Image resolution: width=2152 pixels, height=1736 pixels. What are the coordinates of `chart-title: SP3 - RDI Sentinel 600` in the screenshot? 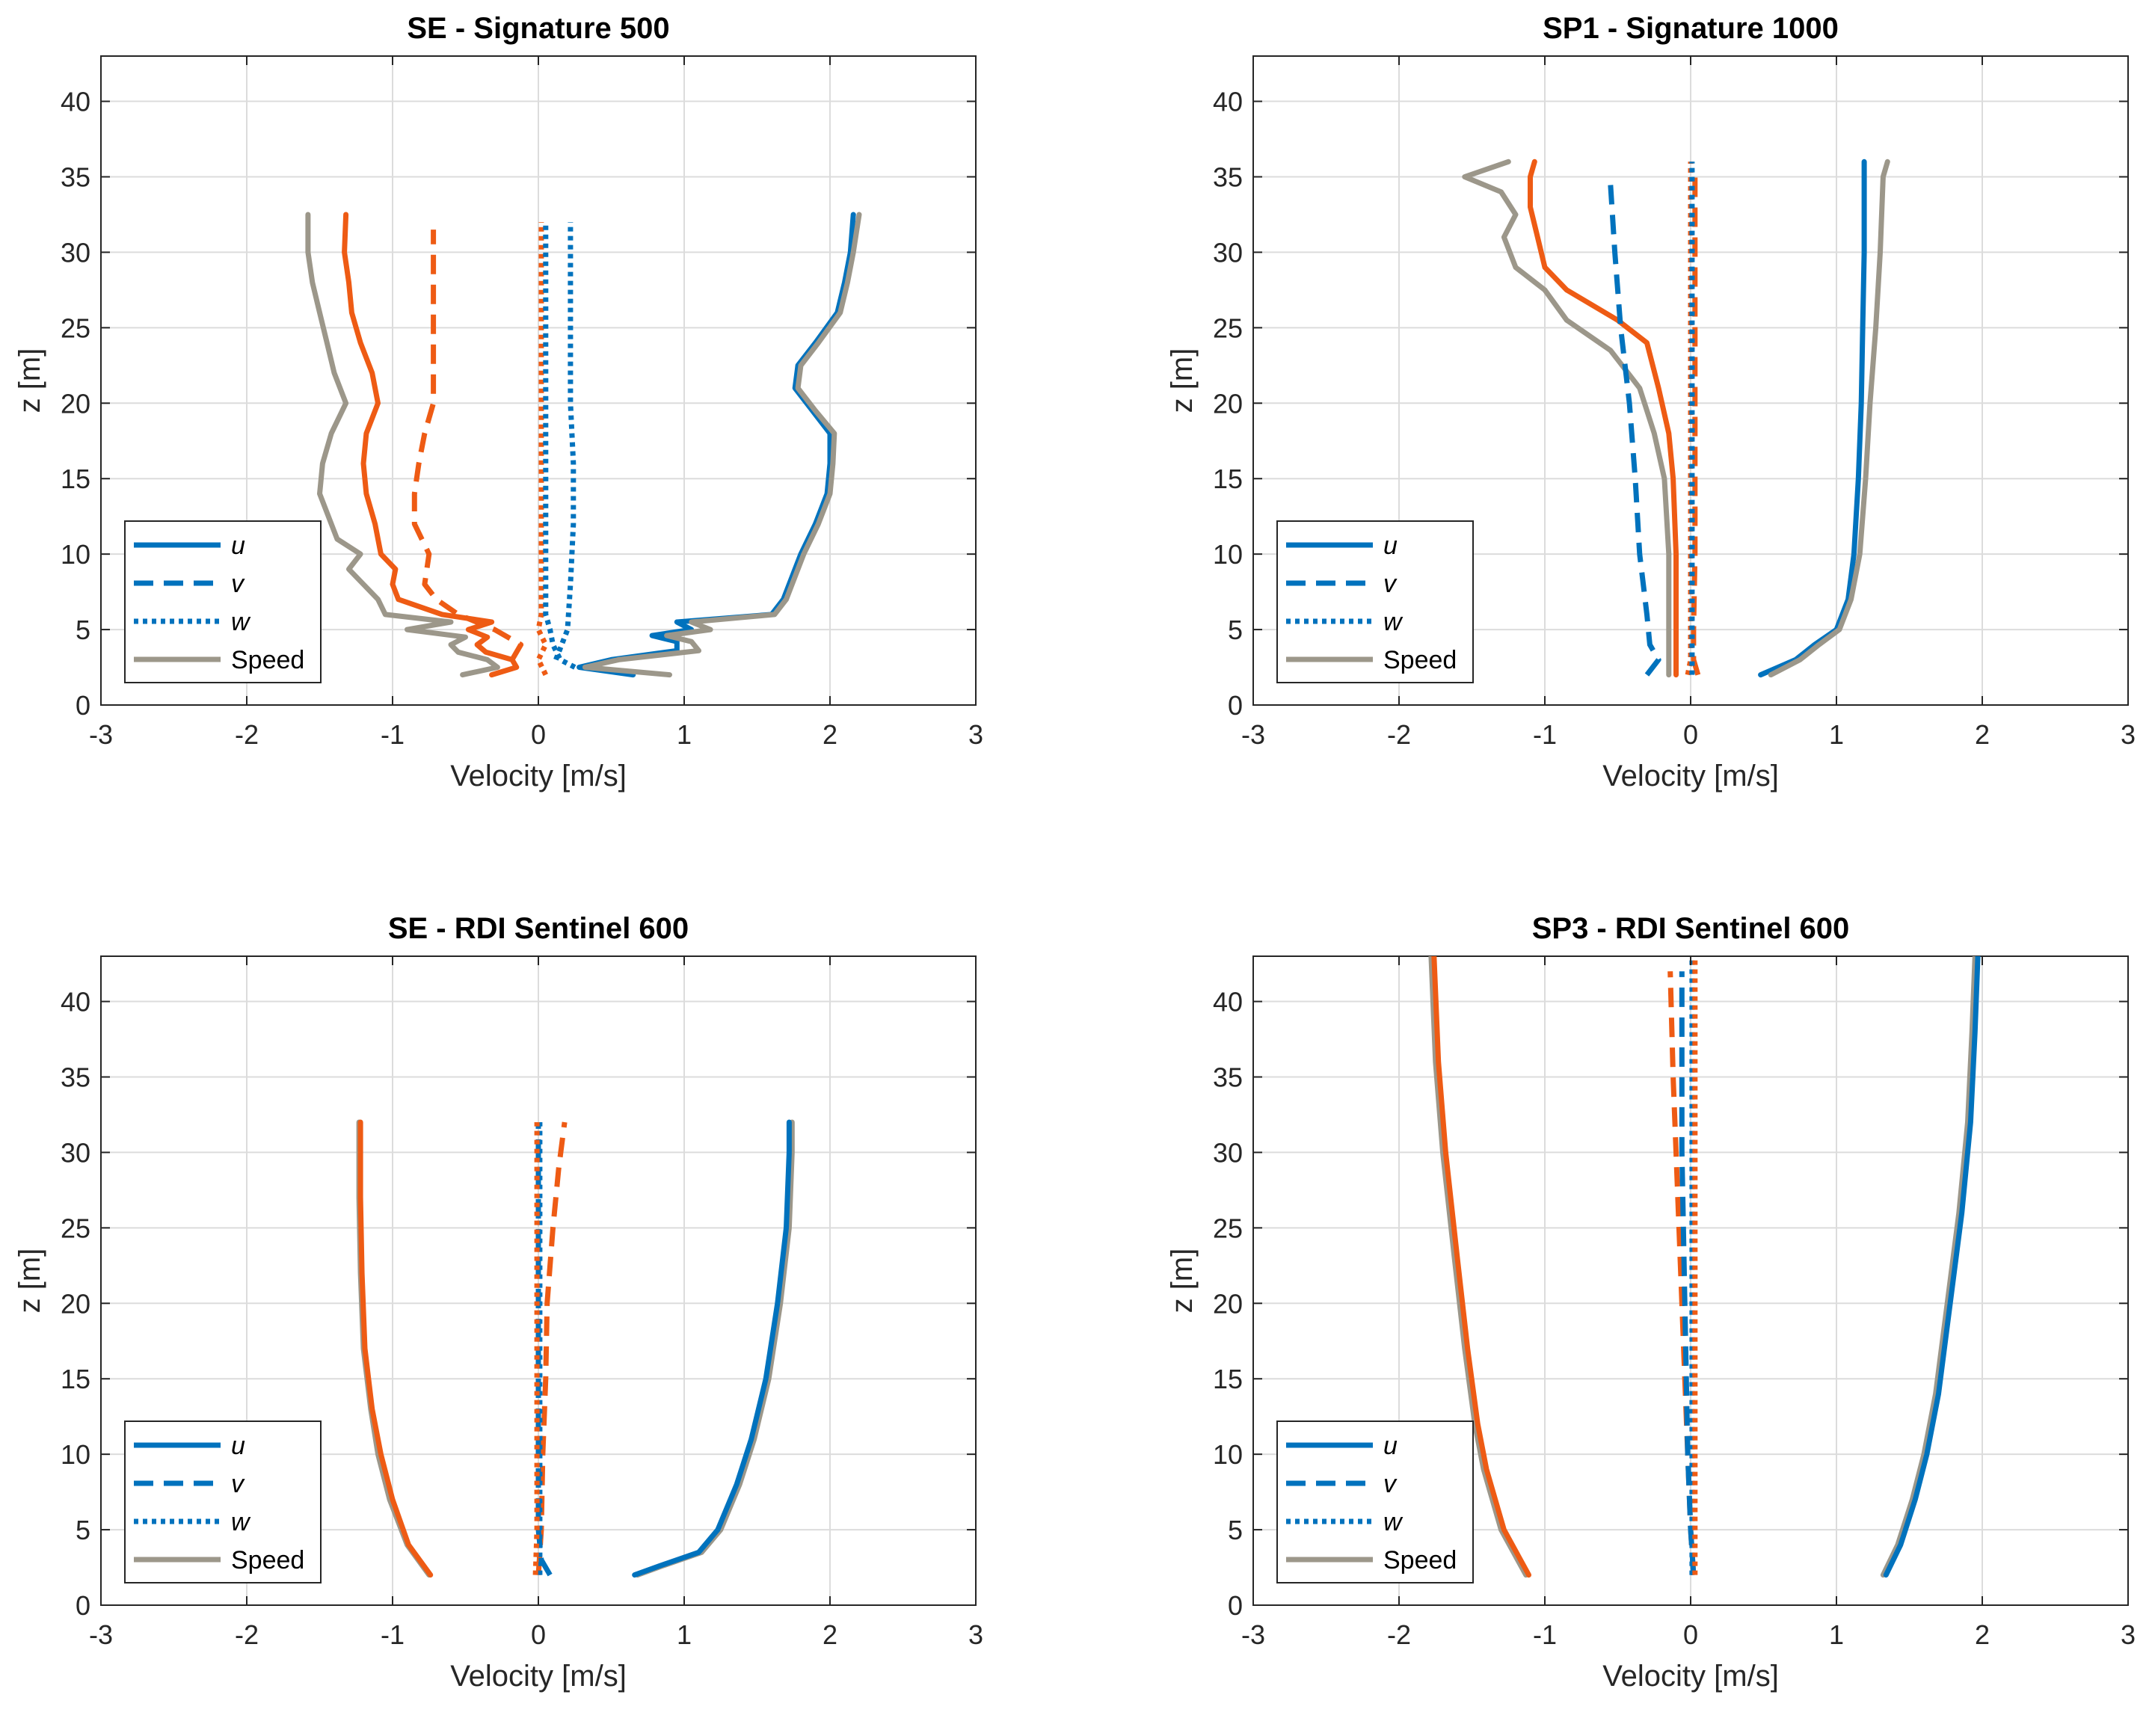 It's located at (1691, 928).